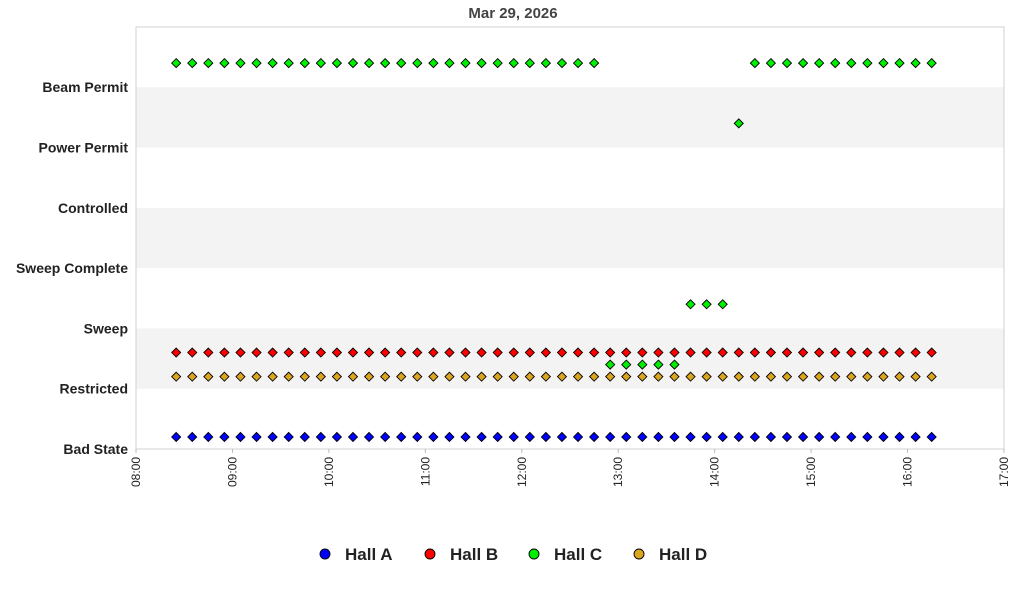  What do you see at coordinates (683, 554) in the screenshot?
I see `legend-label: Hall D` at bounding box center [683, 554].